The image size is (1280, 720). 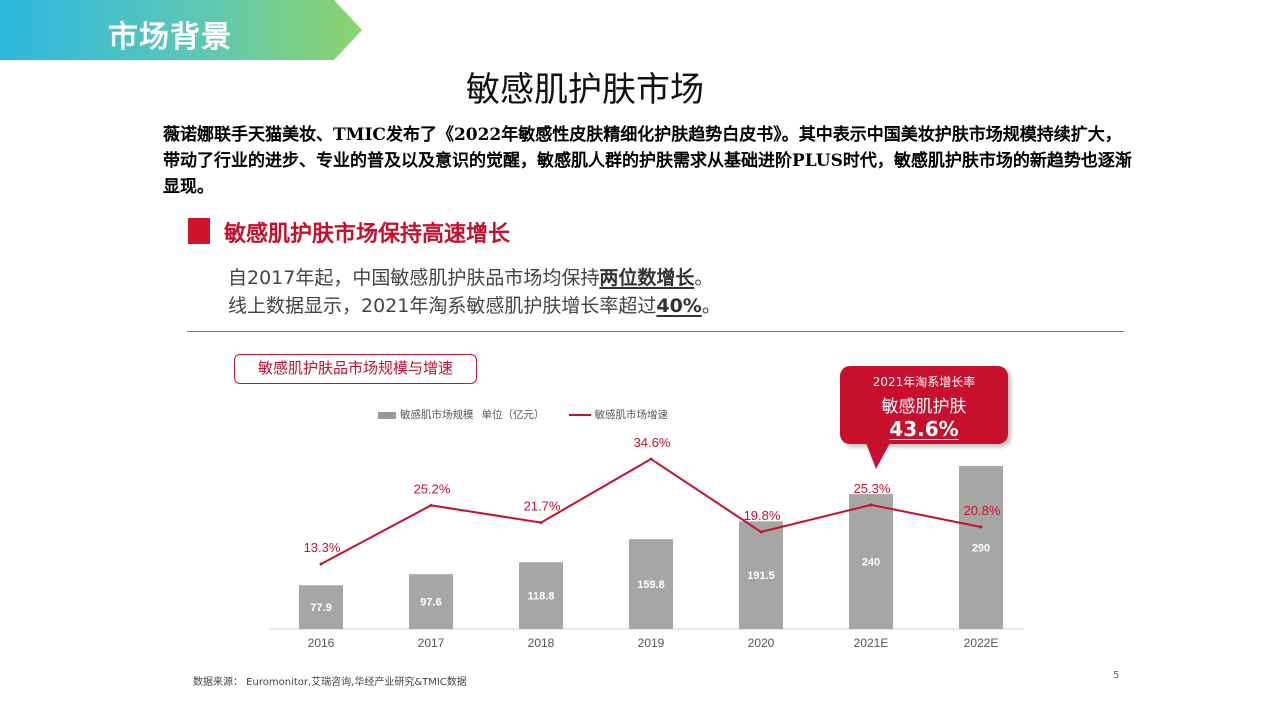 I want to click on bar-value-label: 290, so click(x=981, y=549).